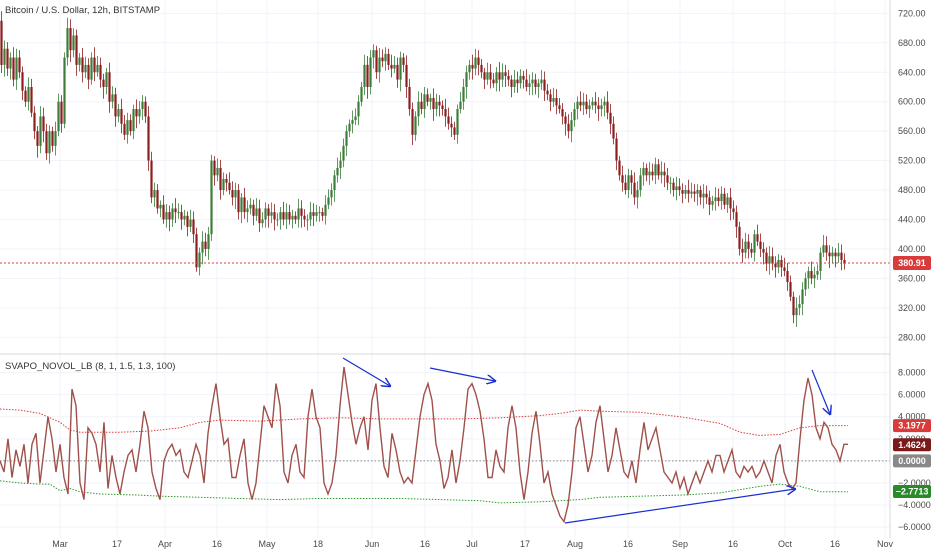 This screenshot has height=550, width=932. Describe the element at coordinates (912, 262) in the screenshot. I see `last-price-badge` at that location.